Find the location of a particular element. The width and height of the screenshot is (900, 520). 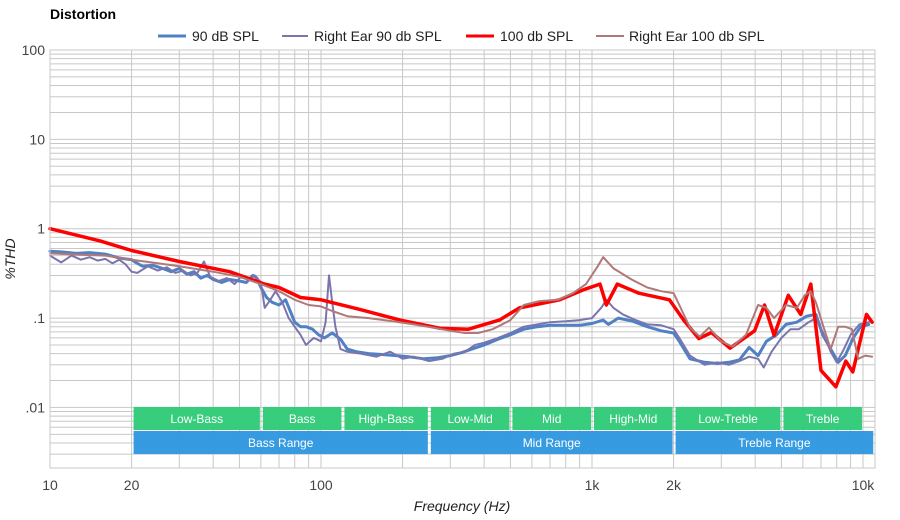

y-tick-label: .1 is located at coordinates (39, 318).